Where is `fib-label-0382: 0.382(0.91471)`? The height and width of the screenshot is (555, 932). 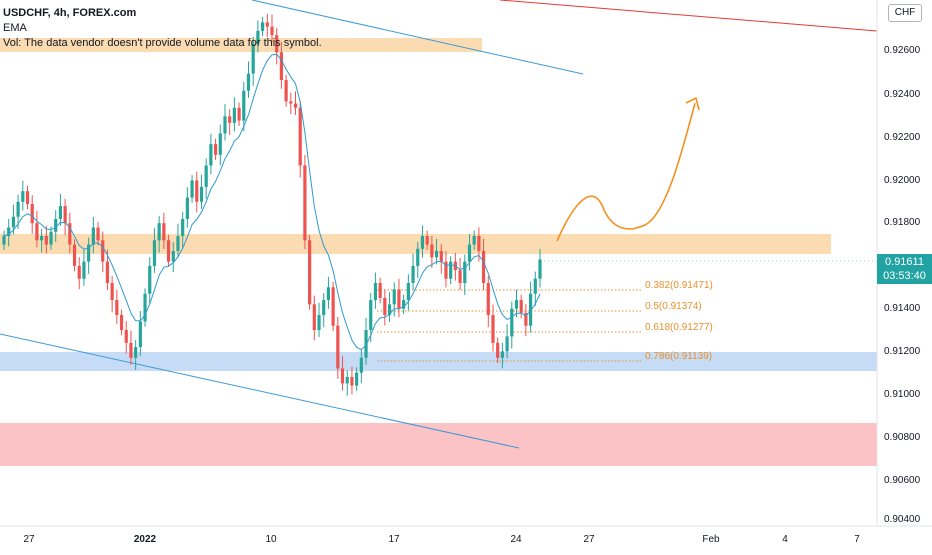 fib-label-0382: 0.382(0.91471) is located at coordinates (679, 285).